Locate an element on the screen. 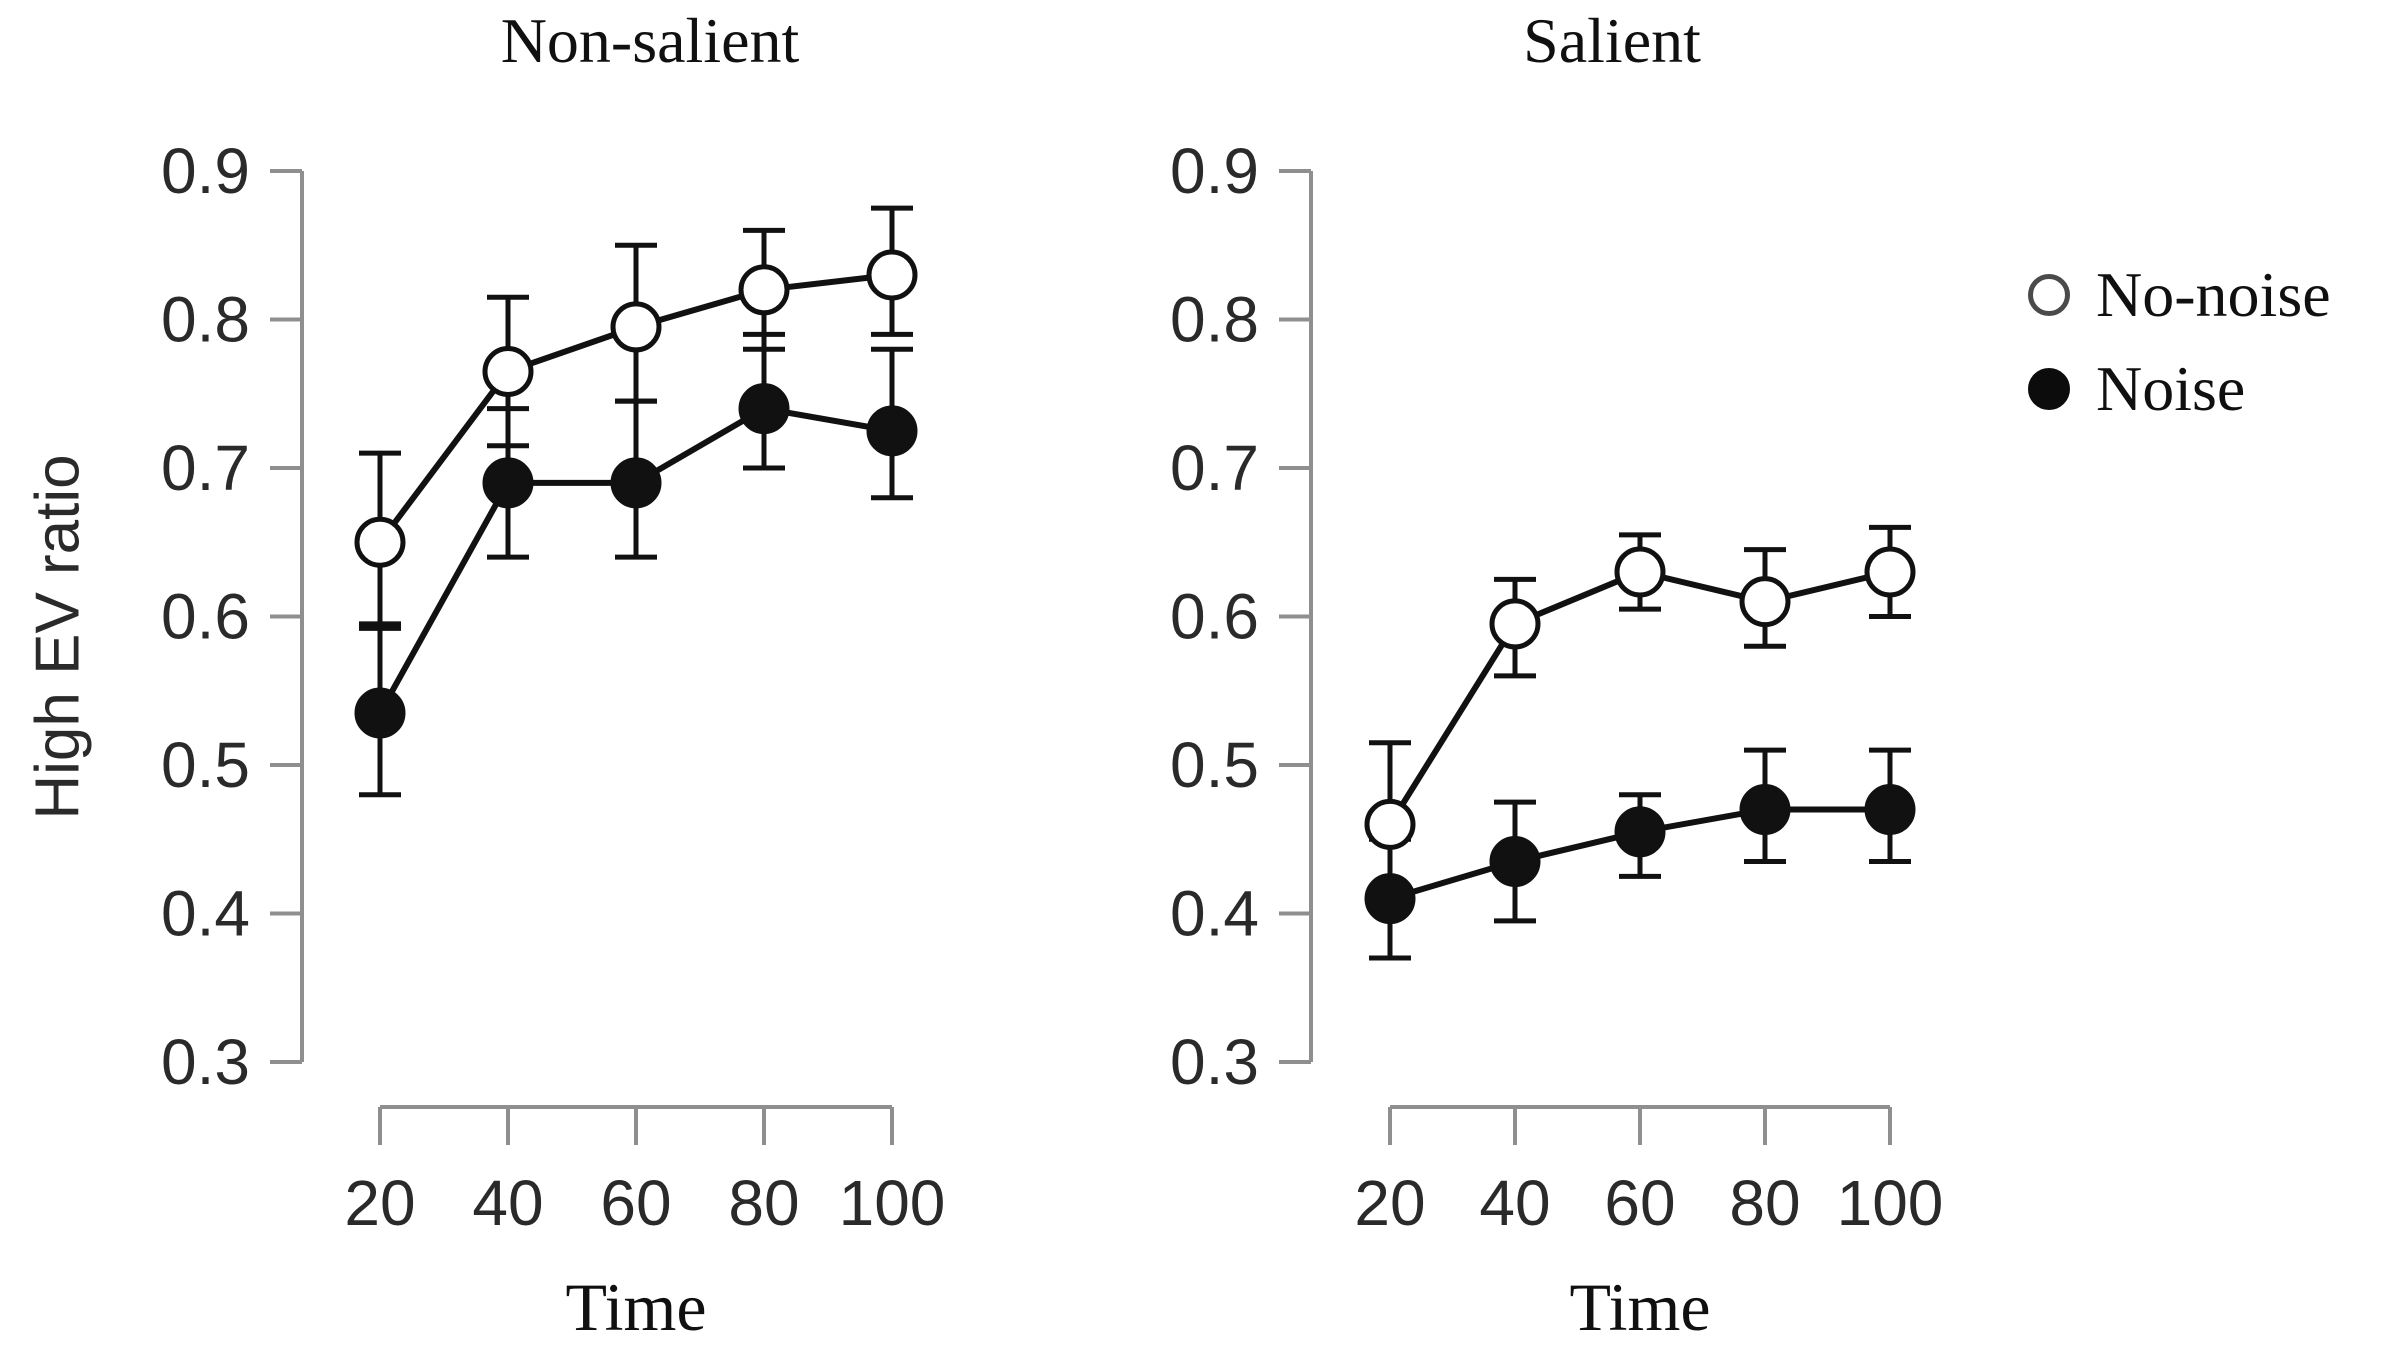  left-x-axis-title: Time is located at coordinates (636, 1307).